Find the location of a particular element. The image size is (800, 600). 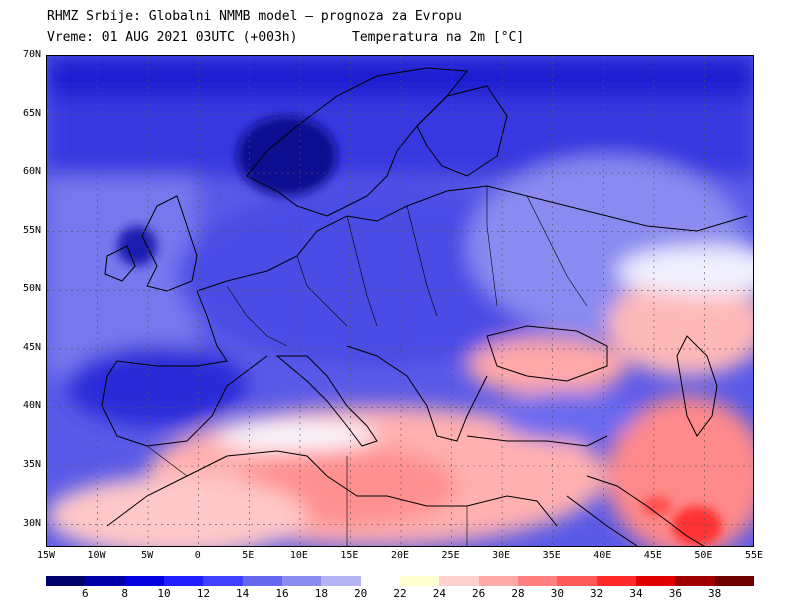

lat-label: 40N is located at coordinates (31, 406).